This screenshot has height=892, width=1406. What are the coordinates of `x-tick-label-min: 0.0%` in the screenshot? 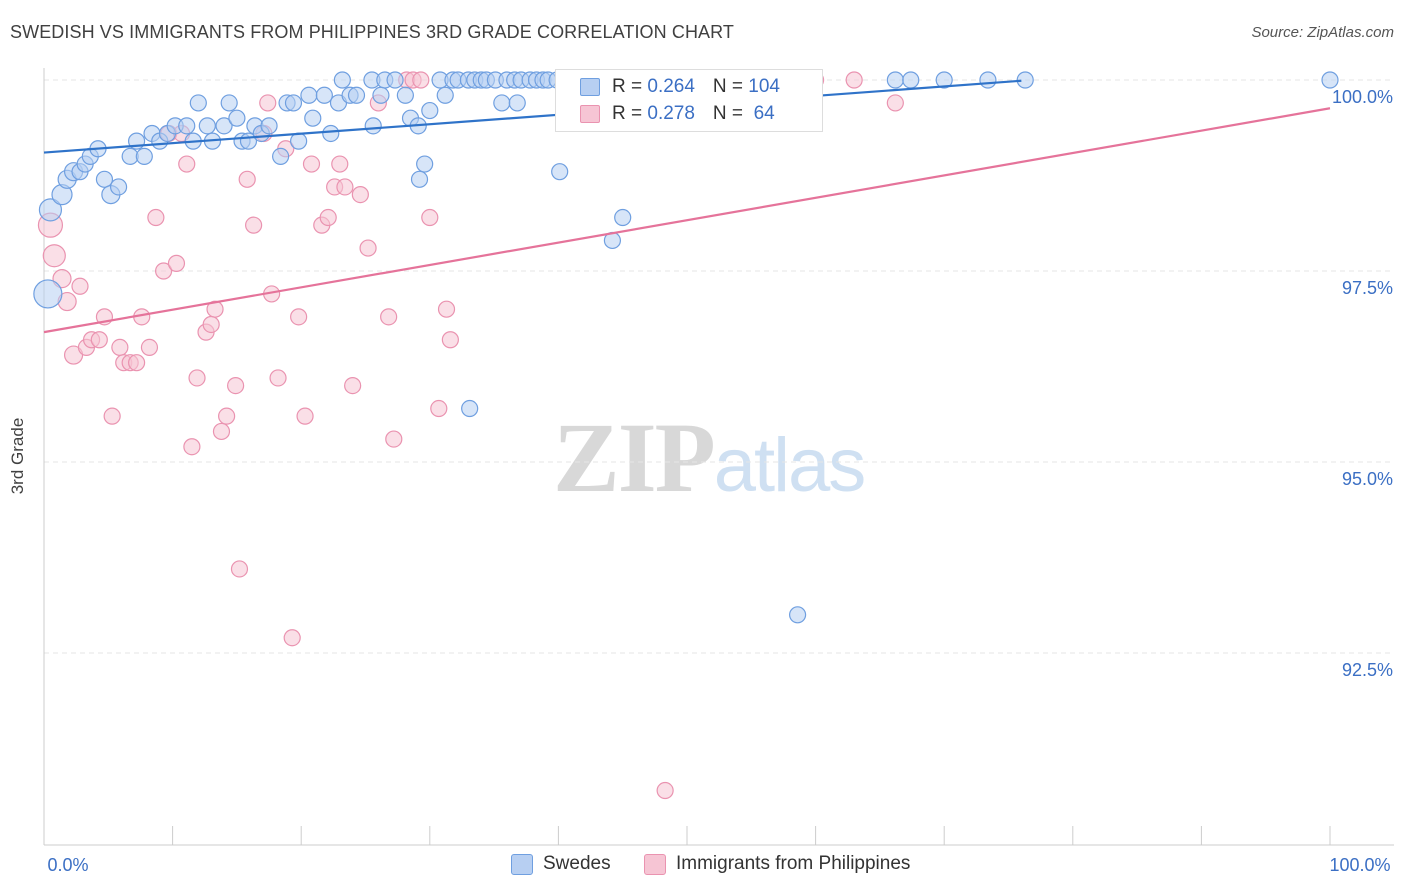 It's located at (67, 865).